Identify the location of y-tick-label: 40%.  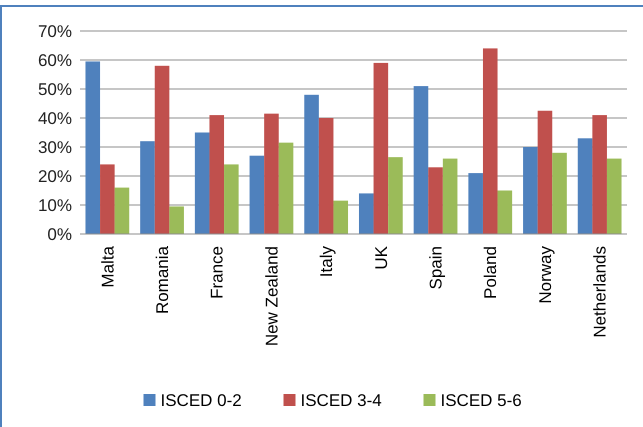
(55, 118).